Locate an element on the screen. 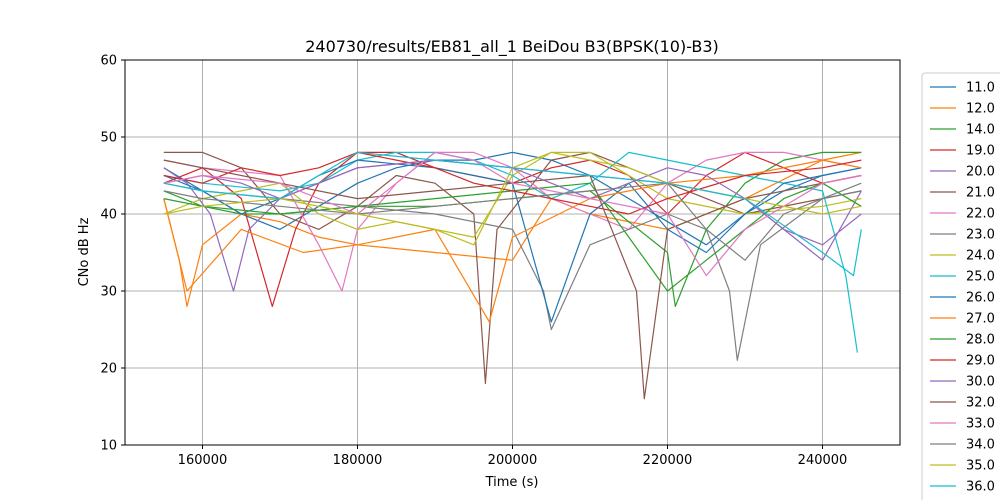 The height and width of the screenshot is (500, 1000). y-tick-label: 20 is located at coordinates (108, 369).